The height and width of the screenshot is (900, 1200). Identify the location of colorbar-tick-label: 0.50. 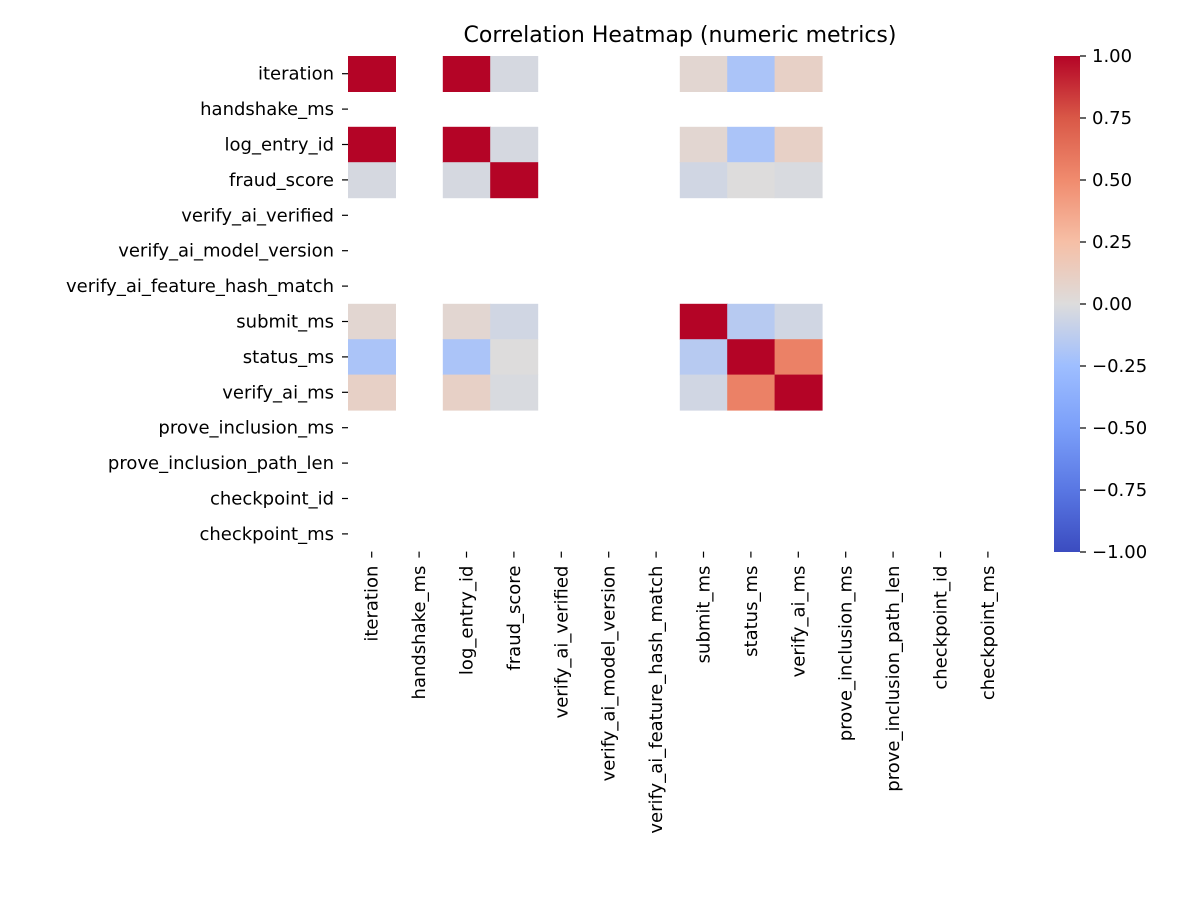
(1112, 180).